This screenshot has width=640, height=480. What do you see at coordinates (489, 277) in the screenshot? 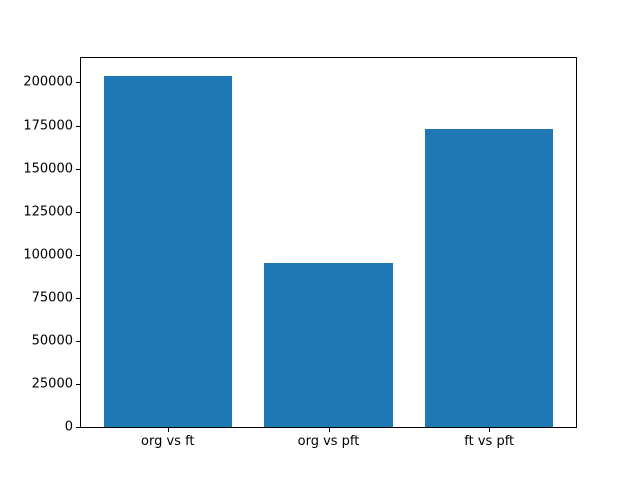
I see `bar-ft-vs-pft` at bounding box center [489, 277].